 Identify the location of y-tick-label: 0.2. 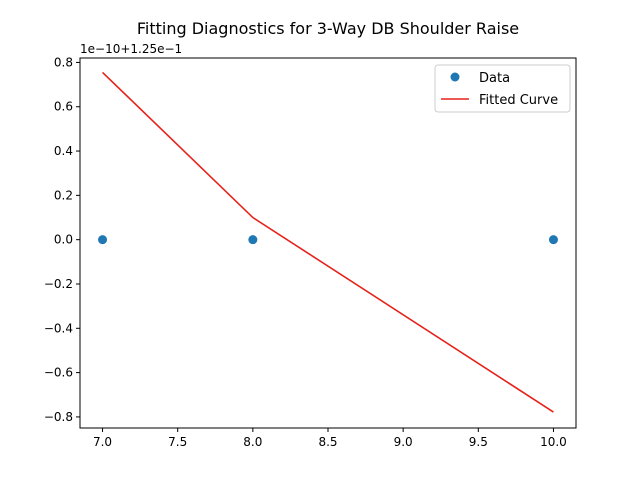
(63, 195).